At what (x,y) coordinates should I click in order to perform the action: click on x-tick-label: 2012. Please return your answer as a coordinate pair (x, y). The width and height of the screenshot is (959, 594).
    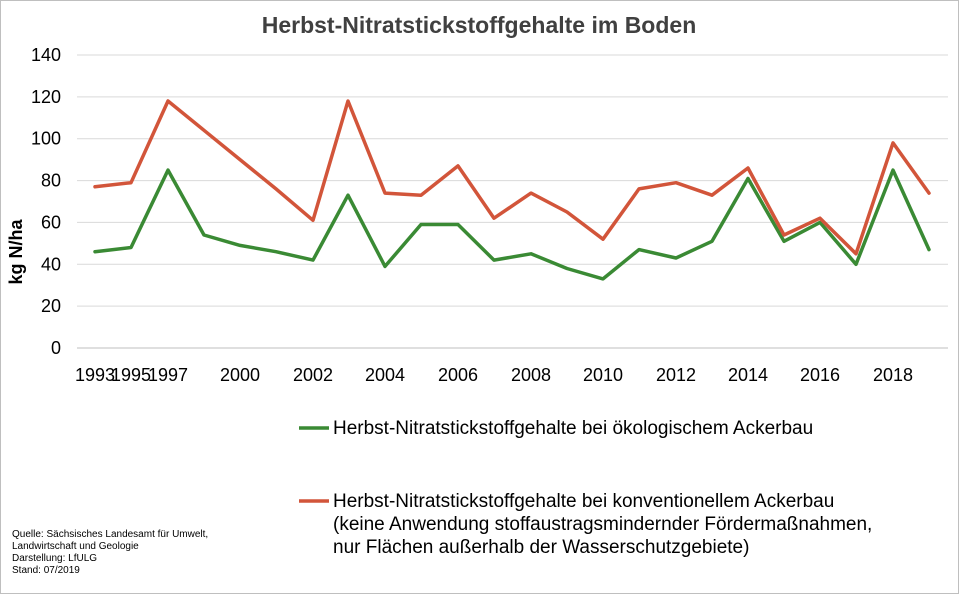
    Looking at the image, I should click on (676, 375).